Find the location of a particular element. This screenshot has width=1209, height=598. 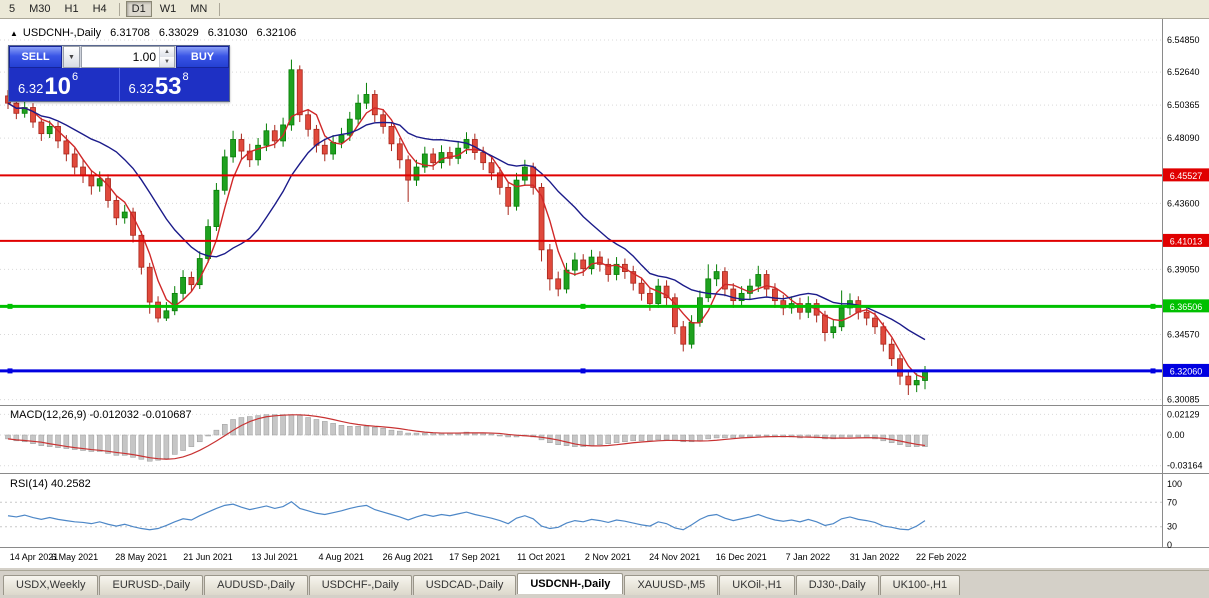

rsi-axis-label: 100 is located at coordinates (1174, 484).